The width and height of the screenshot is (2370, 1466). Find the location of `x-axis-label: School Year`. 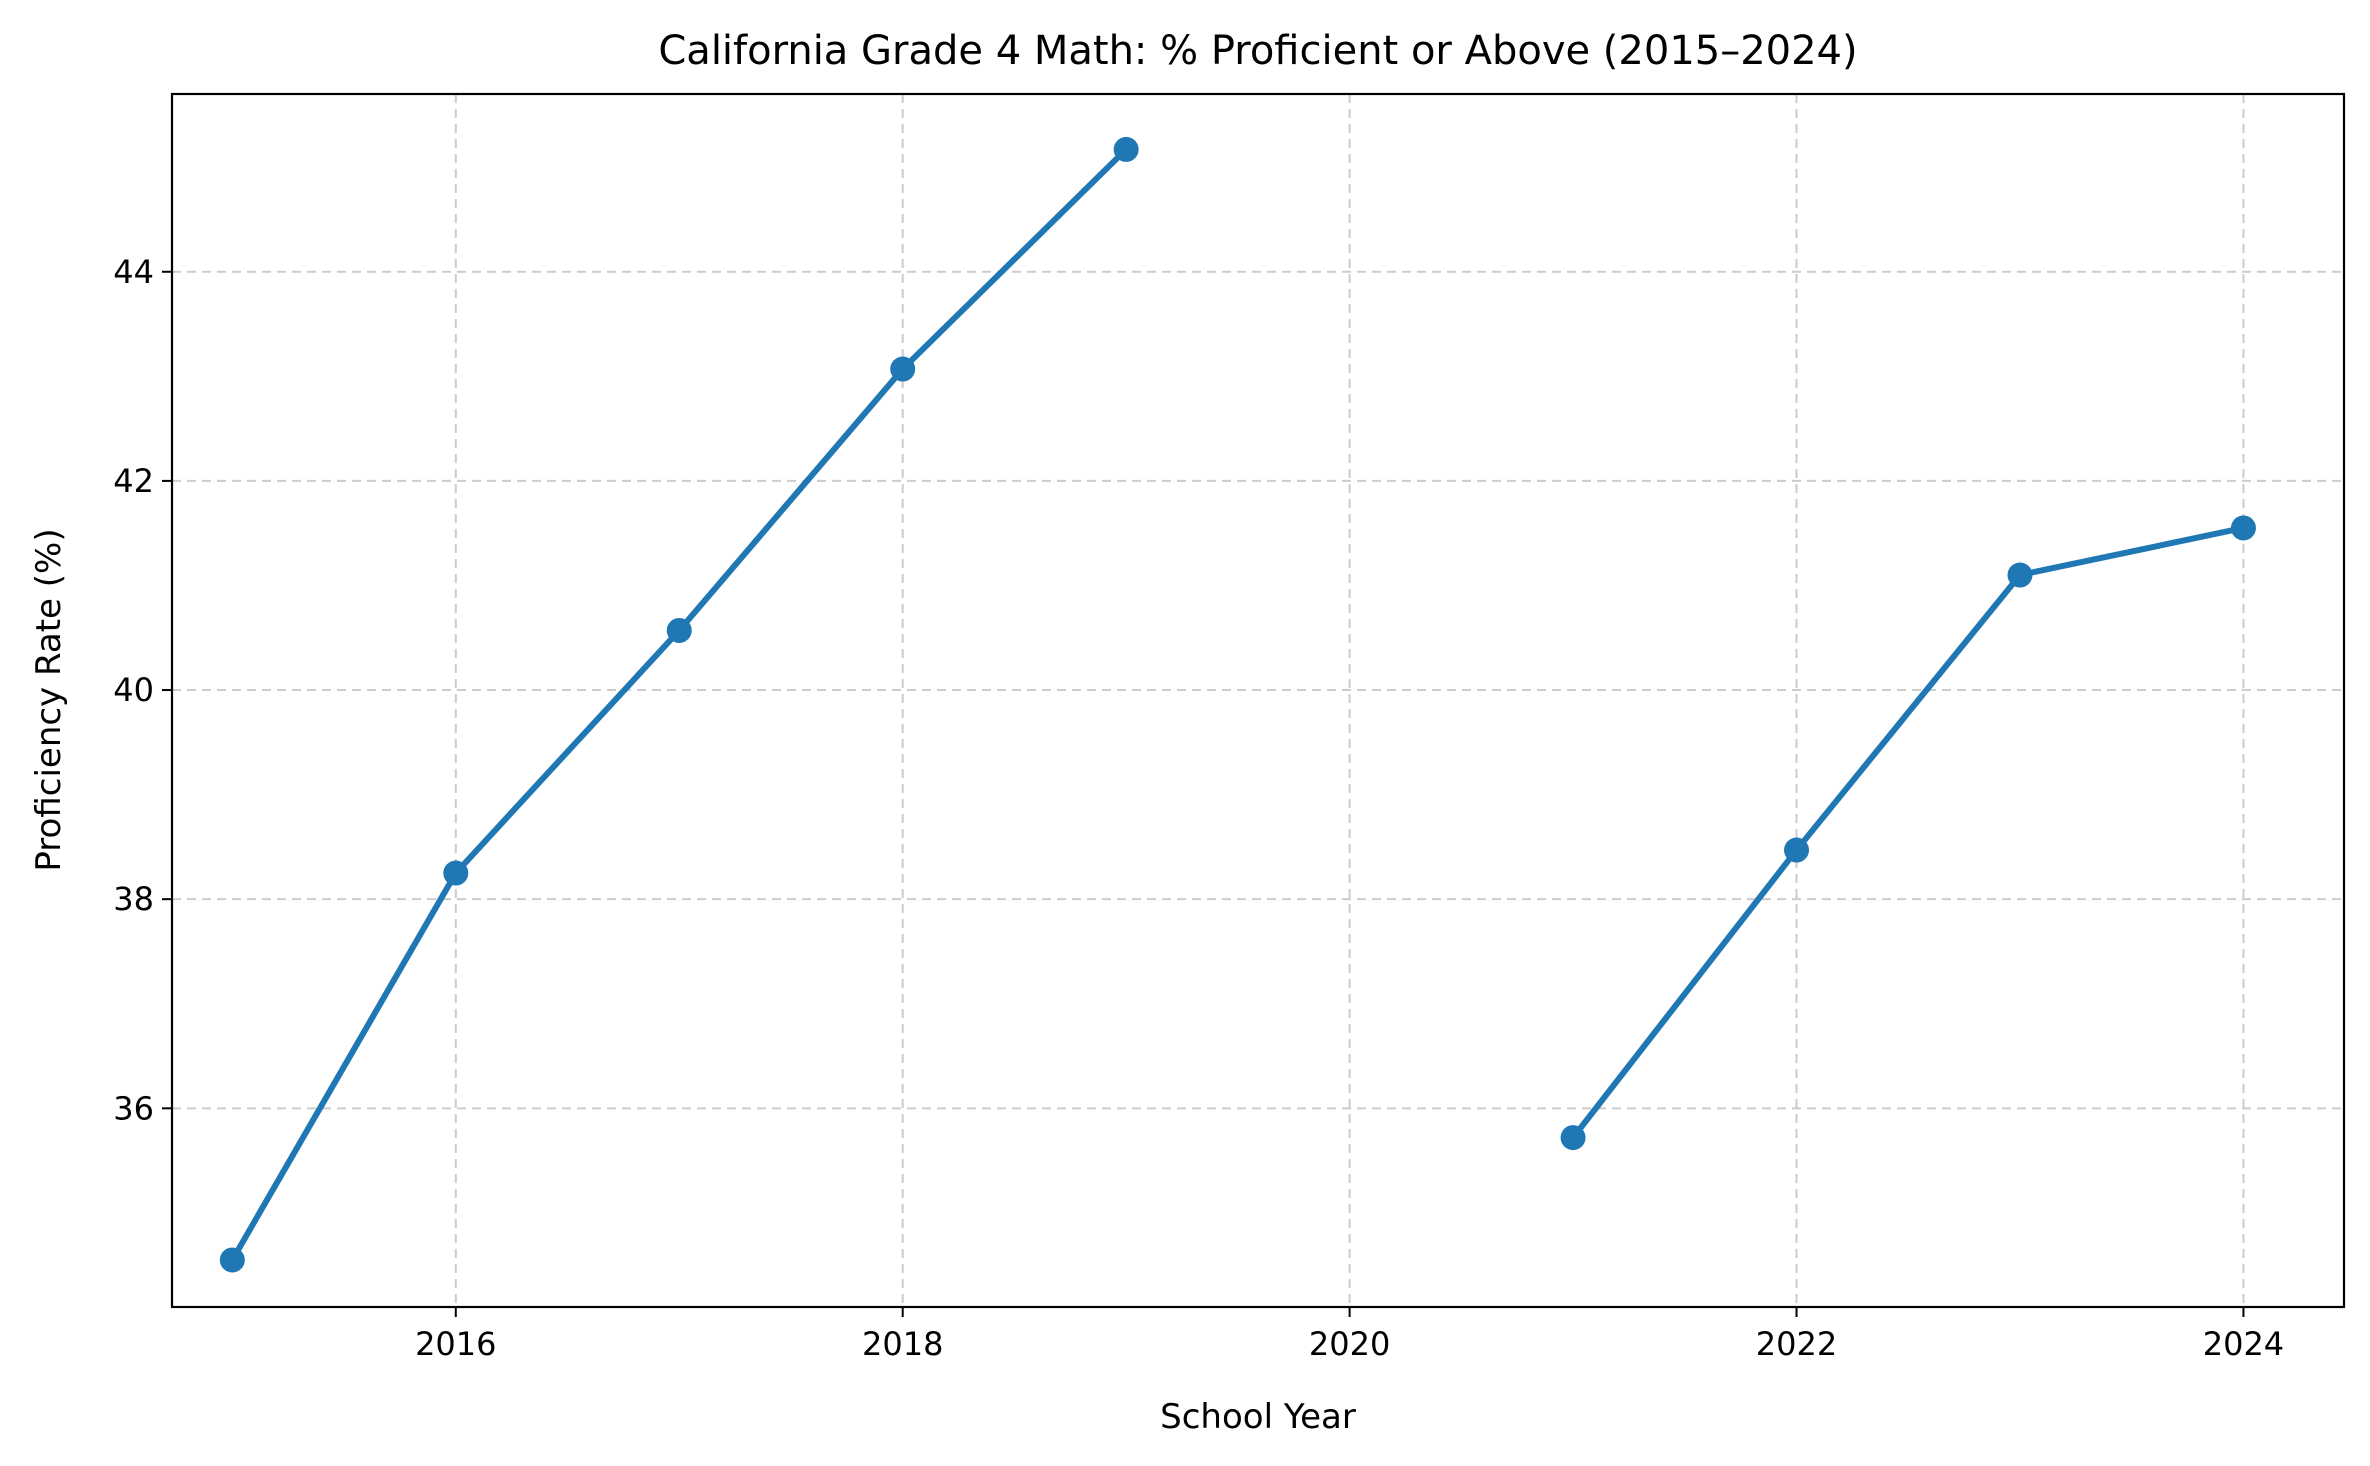

x-axis-label: School Year is located at coordinates (1258, 1417).